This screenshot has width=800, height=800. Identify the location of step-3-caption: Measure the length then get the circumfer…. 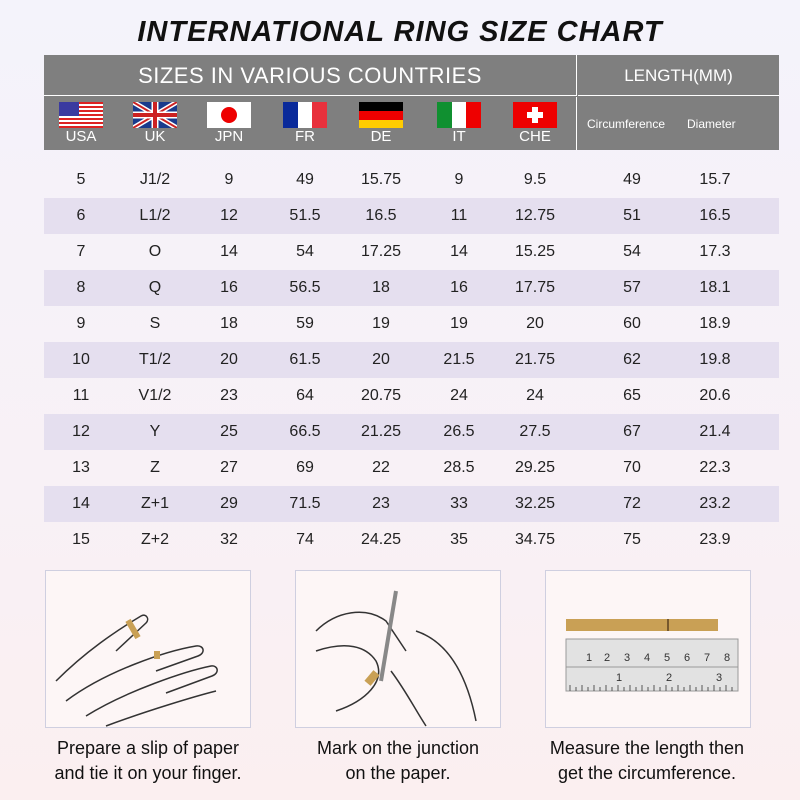
(647, 760).